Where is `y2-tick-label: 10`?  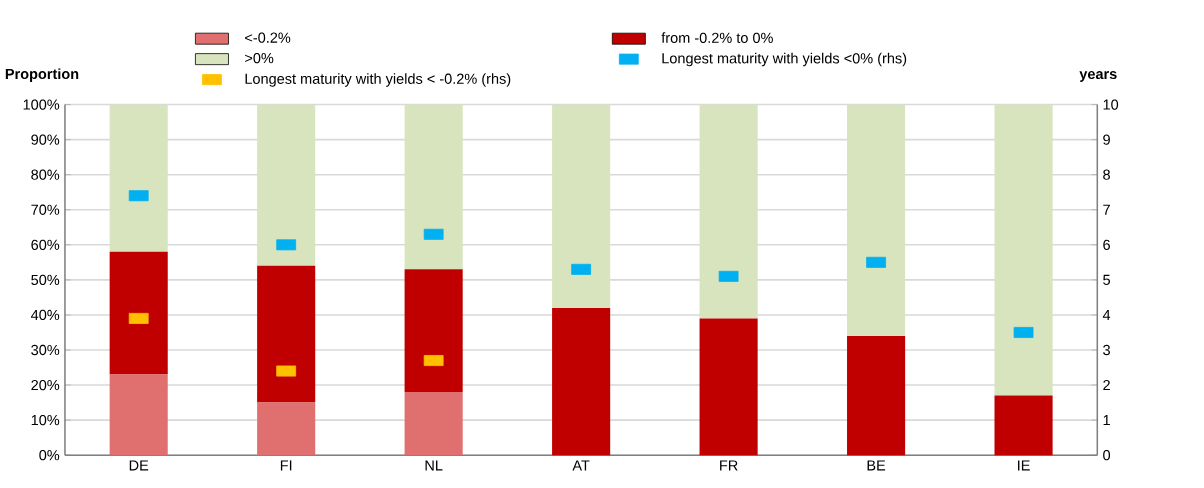
y2-tick-label: 10 is located at coordinates (1111, 104).